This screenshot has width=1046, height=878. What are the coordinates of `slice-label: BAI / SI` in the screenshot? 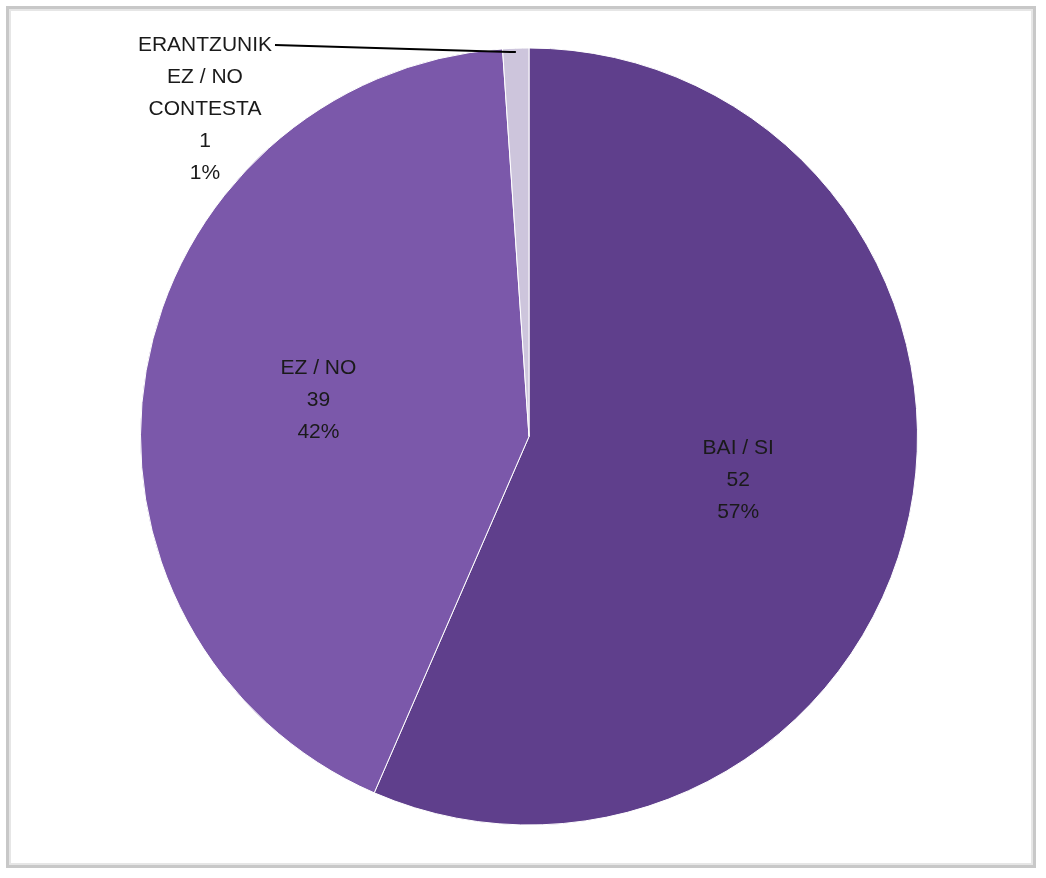 It's located at (738, 446).